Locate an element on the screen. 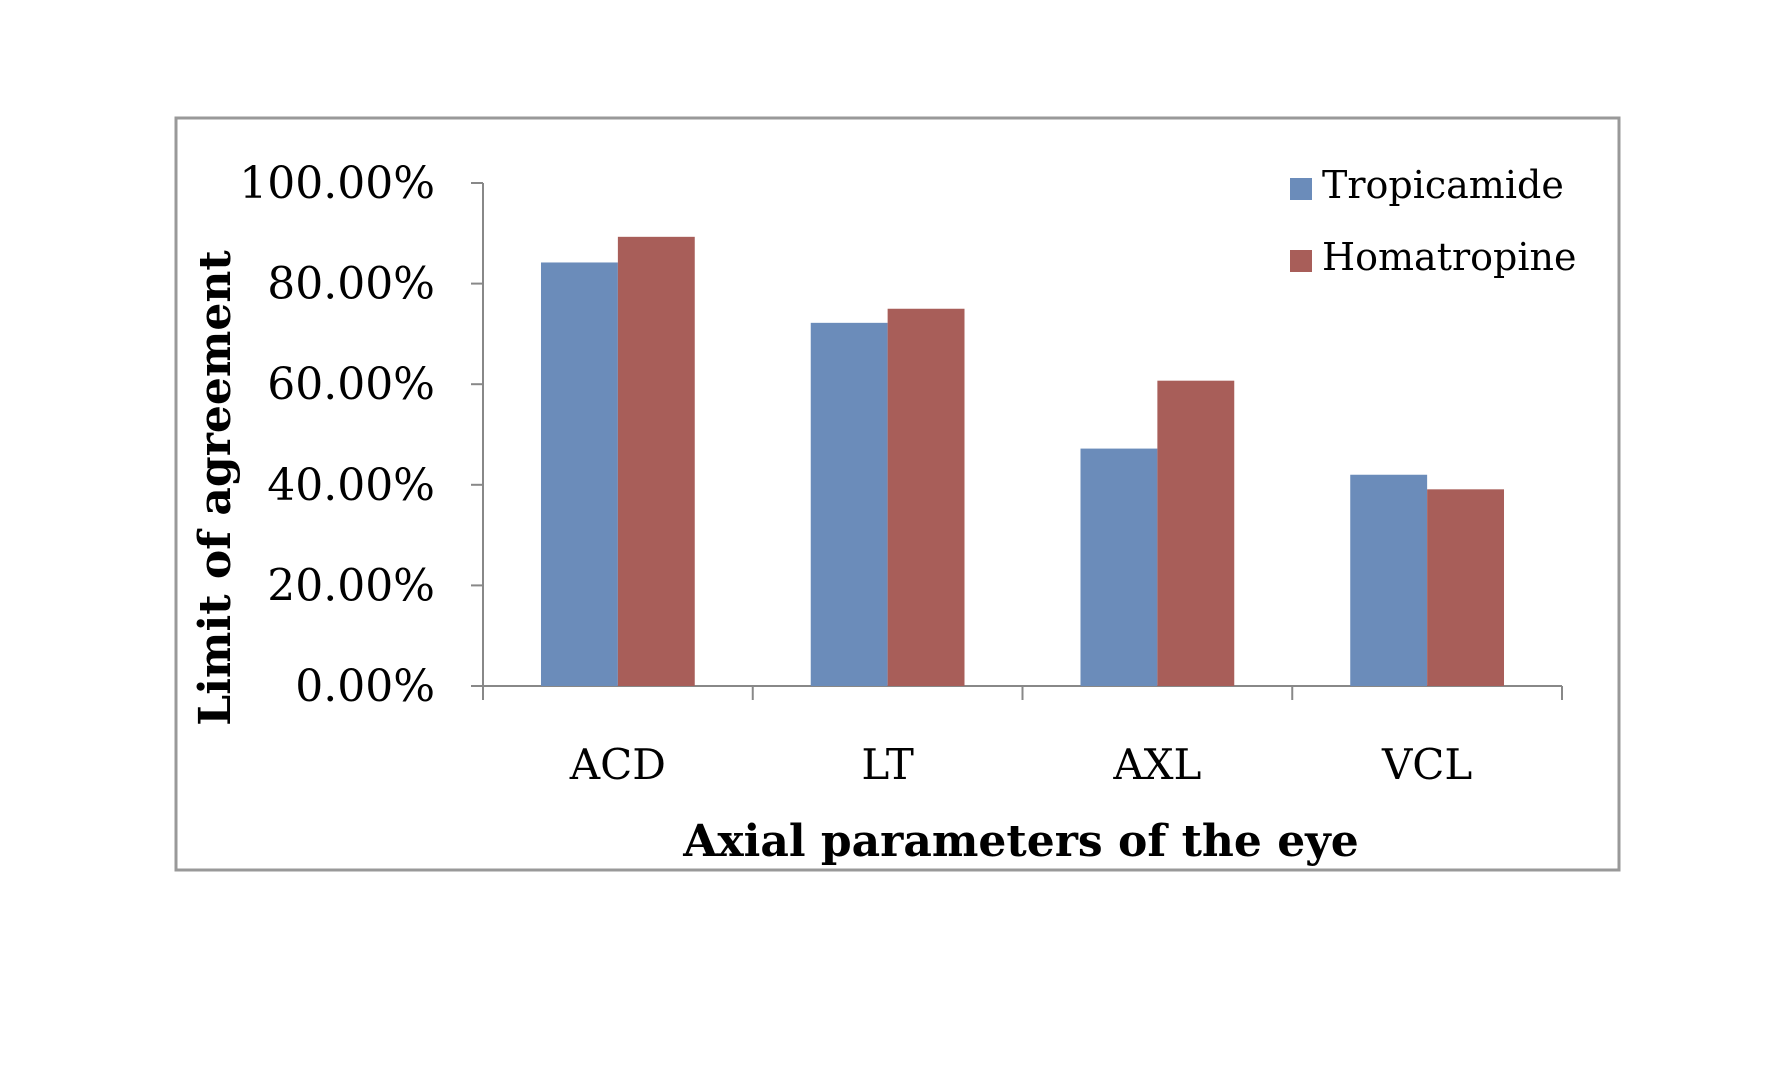 The image size is (1765, 1067). y-axis-title: Limit of agreement is located at coordinates (215, 488).